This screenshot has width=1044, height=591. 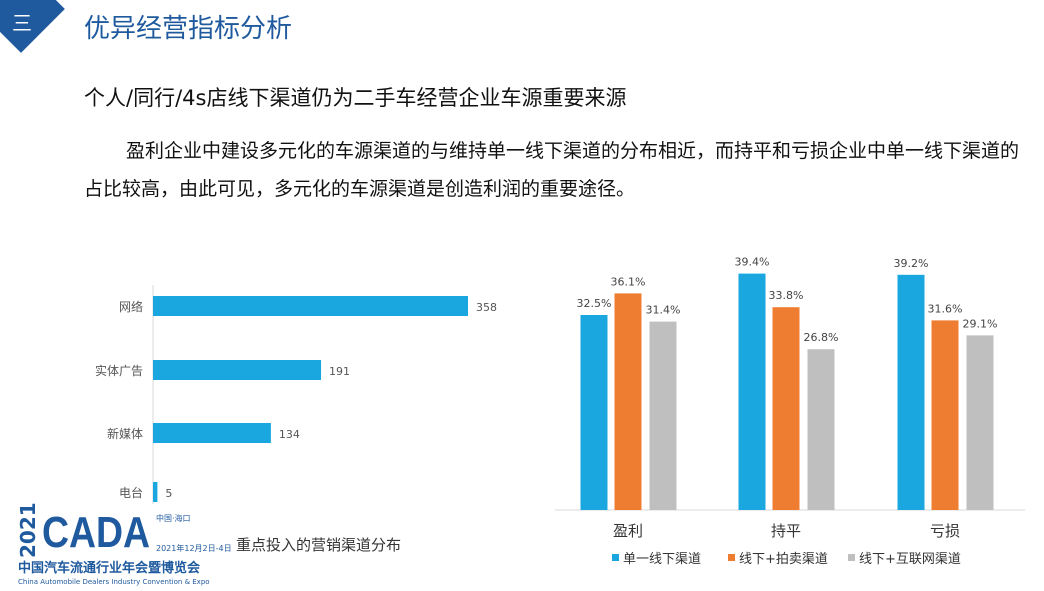 What do you see at coordinates (663, 310) in the screenshot?
I see `data-label: 31.4%` at bounding box center [663, 310].